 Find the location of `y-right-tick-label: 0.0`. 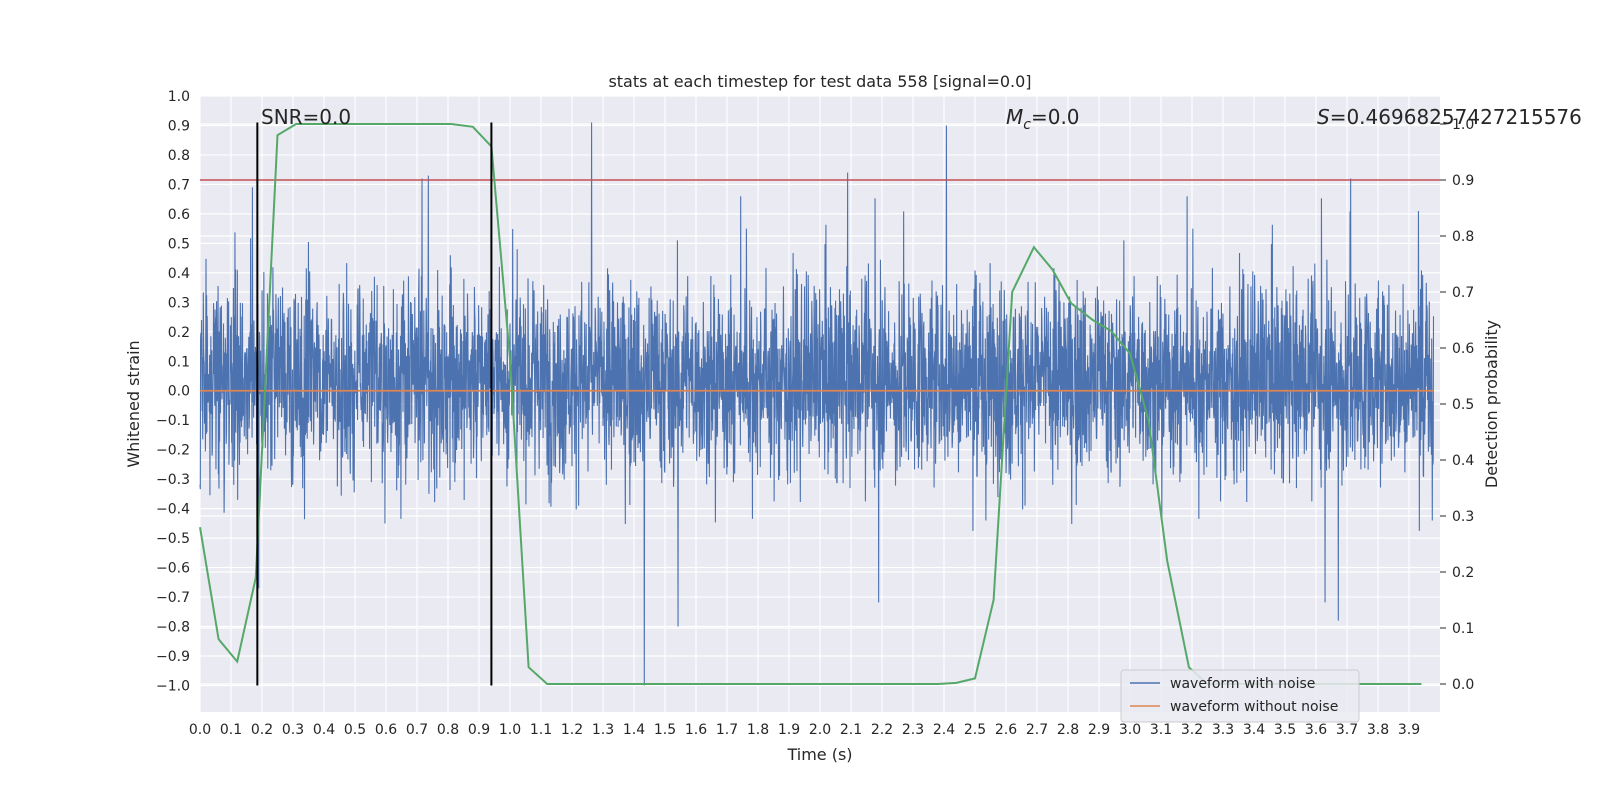

y-right-tick-label: 0.0 is located at coordinates (1463, 685).